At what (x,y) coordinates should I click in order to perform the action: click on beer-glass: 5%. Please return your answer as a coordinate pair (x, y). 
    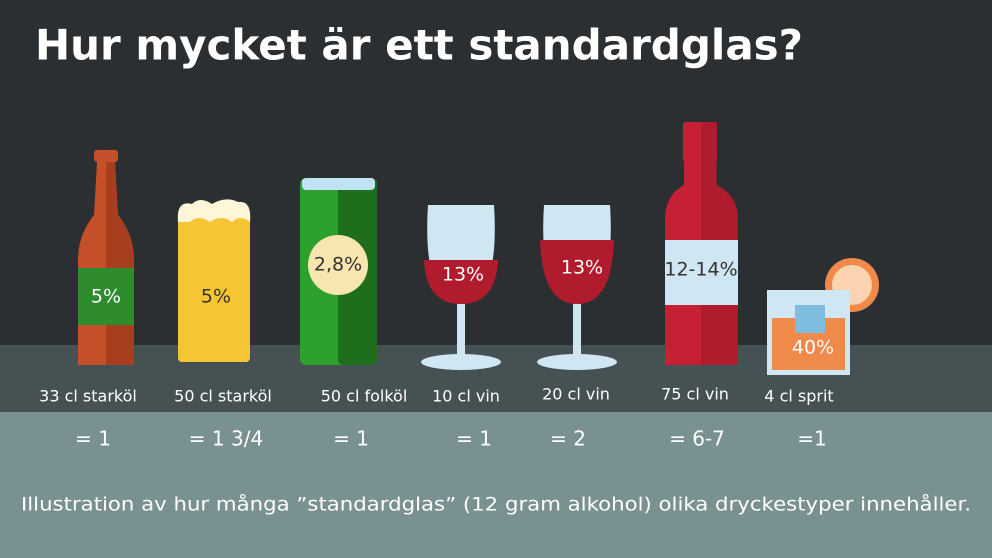
    Looking at the image, I should click on (214, 280).